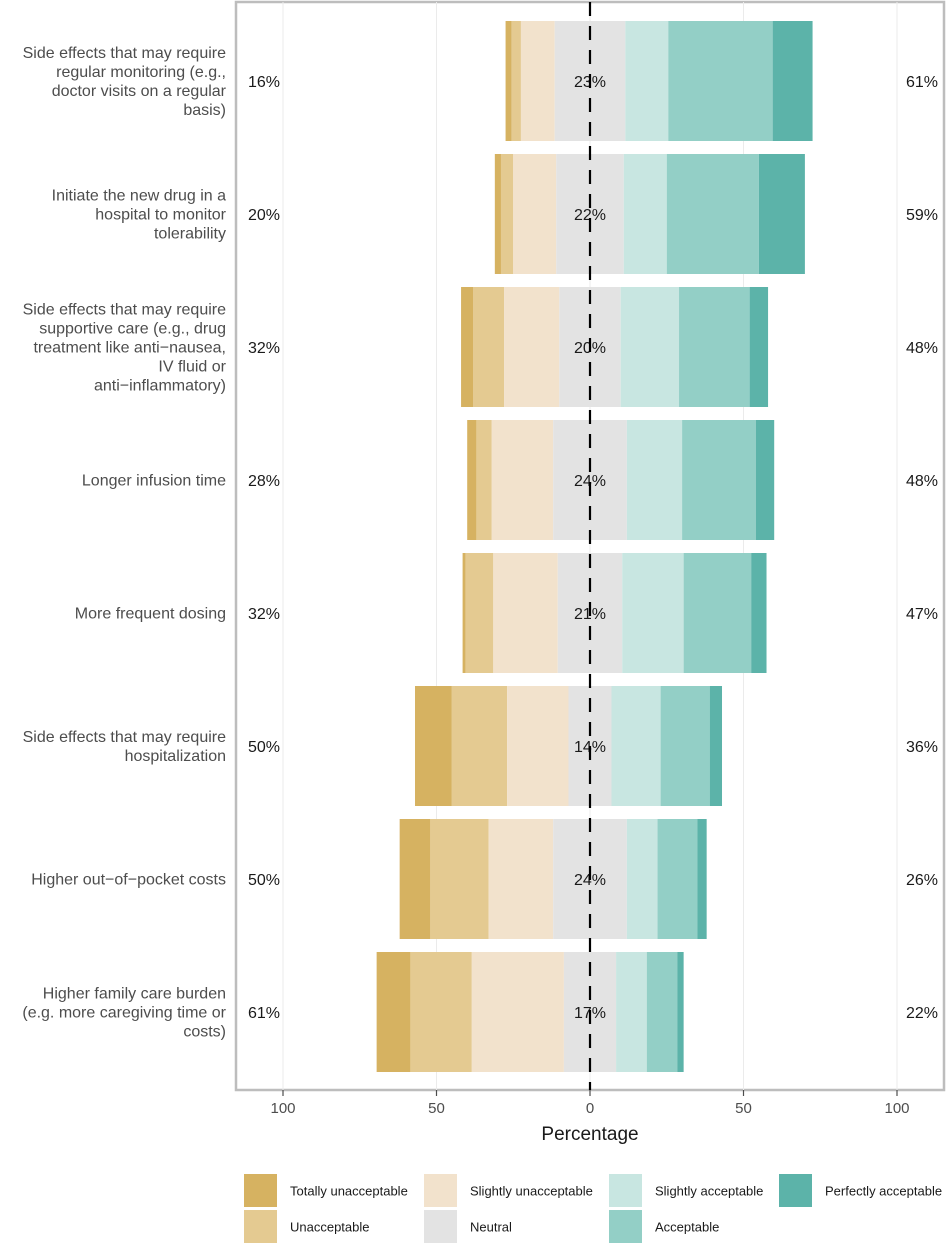  Describe the element at coordinates (132, 329) in the screenshot. I see `category-label-line: supportive care (e.g., drug` at that location.